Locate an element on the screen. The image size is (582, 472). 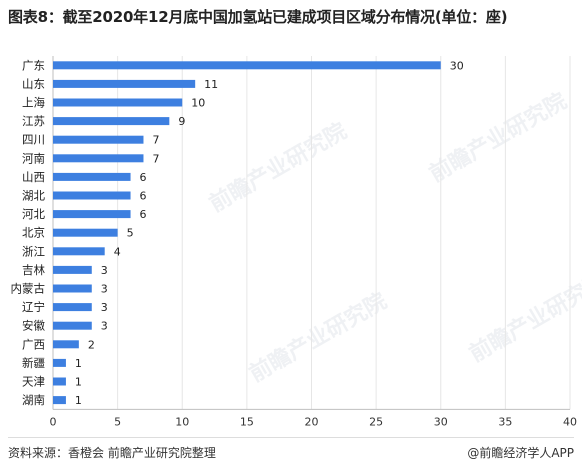
credit-note: @前瞻经济学人APP is located at coordinates (520, 453).